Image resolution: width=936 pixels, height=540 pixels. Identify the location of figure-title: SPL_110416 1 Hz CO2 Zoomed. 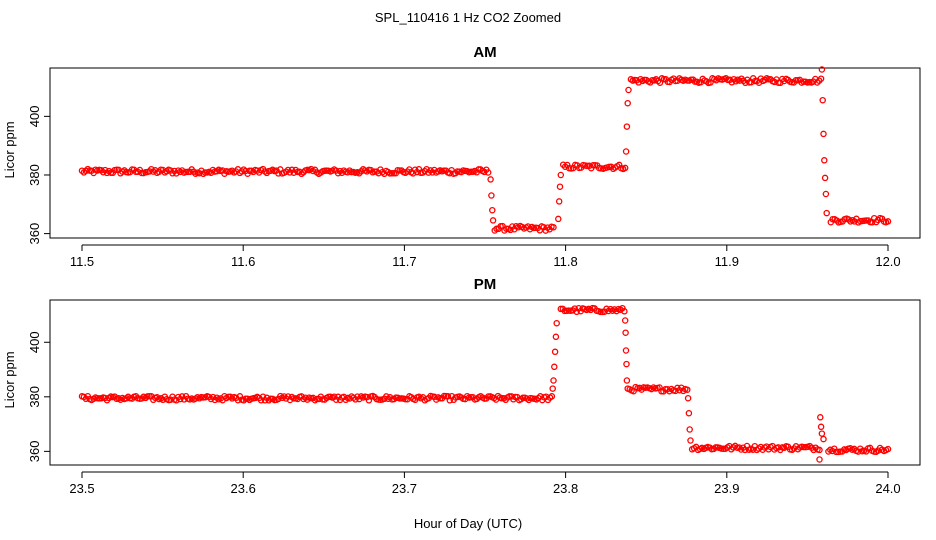
(468, 17).